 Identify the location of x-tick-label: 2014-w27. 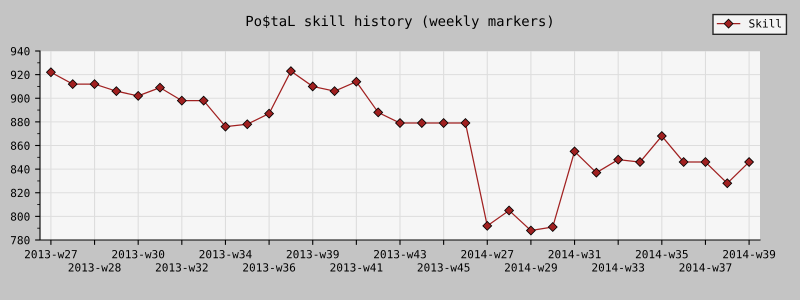
(487, 254).